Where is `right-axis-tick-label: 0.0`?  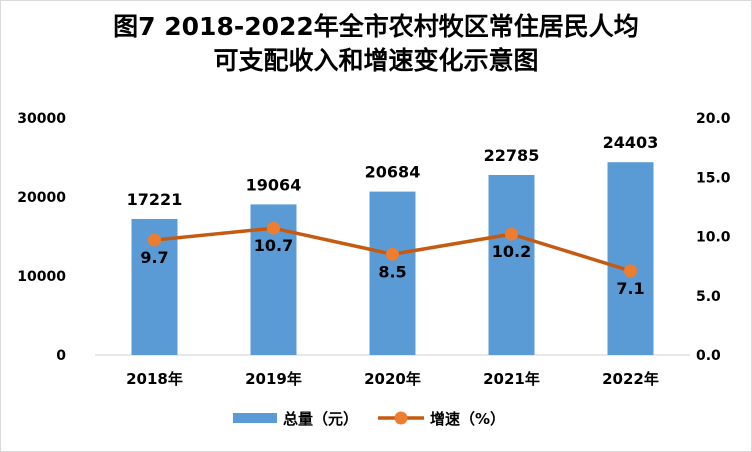 right-axis-tick-label: 0.0 is located at coordinates (708, 356).